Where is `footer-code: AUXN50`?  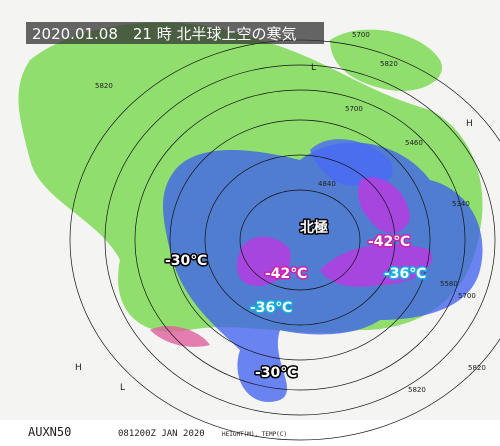
footer-code: AUXN50 is located at coordinates (49, 432).